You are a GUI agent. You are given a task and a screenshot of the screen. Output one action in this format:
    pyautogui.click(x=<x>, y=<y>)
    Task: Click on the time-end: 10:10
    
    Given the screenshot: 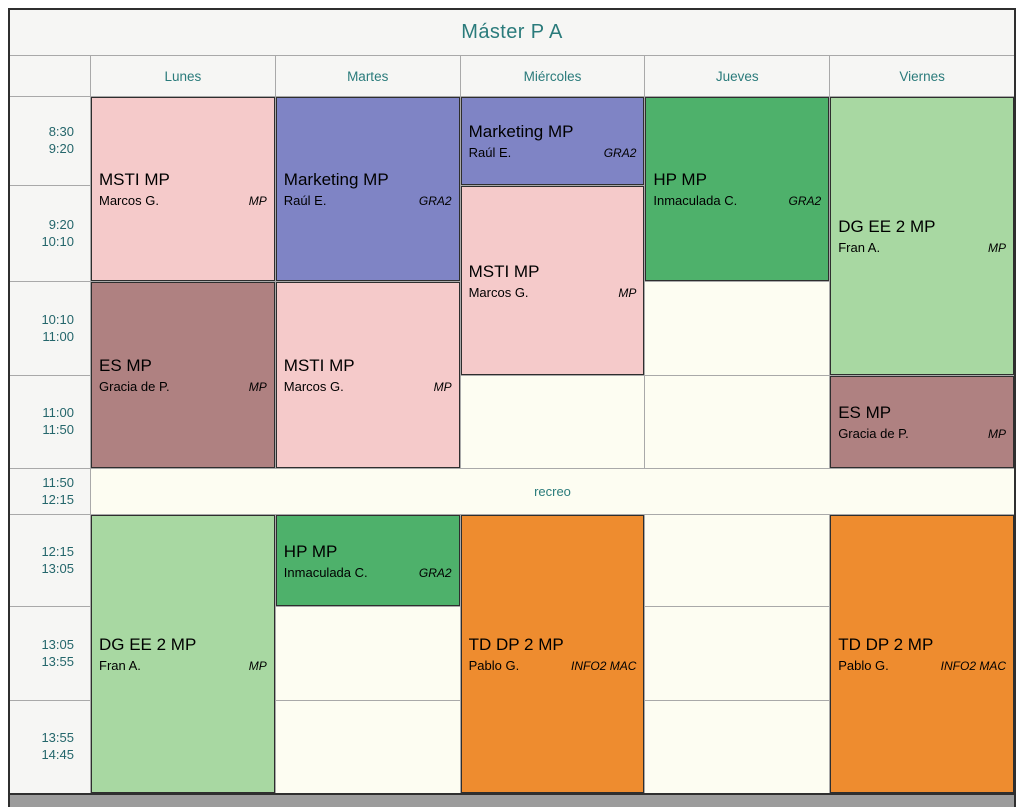 What is the action you would take?
    pyautogui.click(x=57, y=241)
    